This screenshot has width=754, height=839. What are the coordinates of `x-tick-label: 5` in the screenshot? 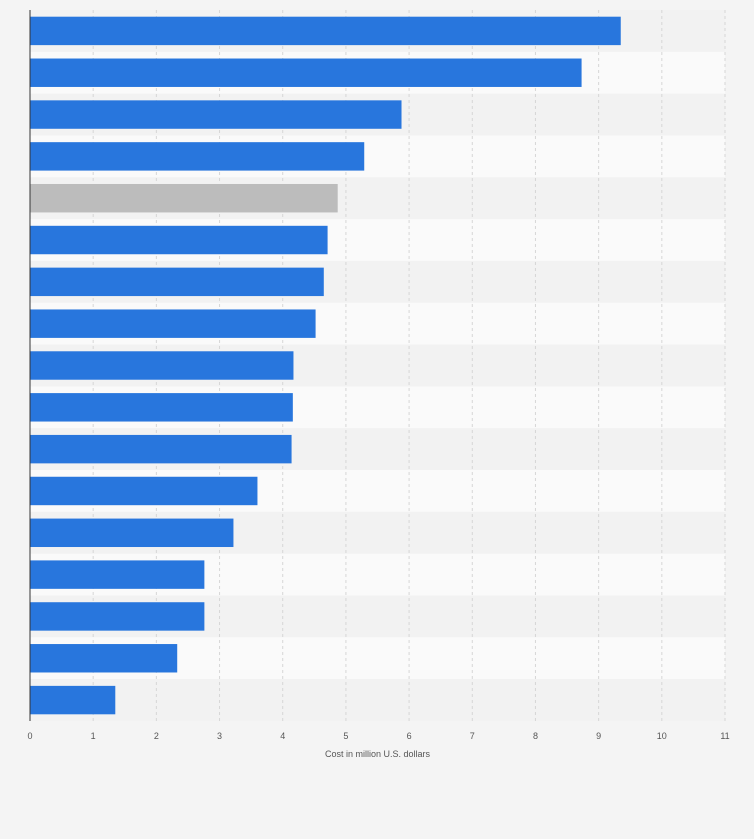 It's located at (345, 736).